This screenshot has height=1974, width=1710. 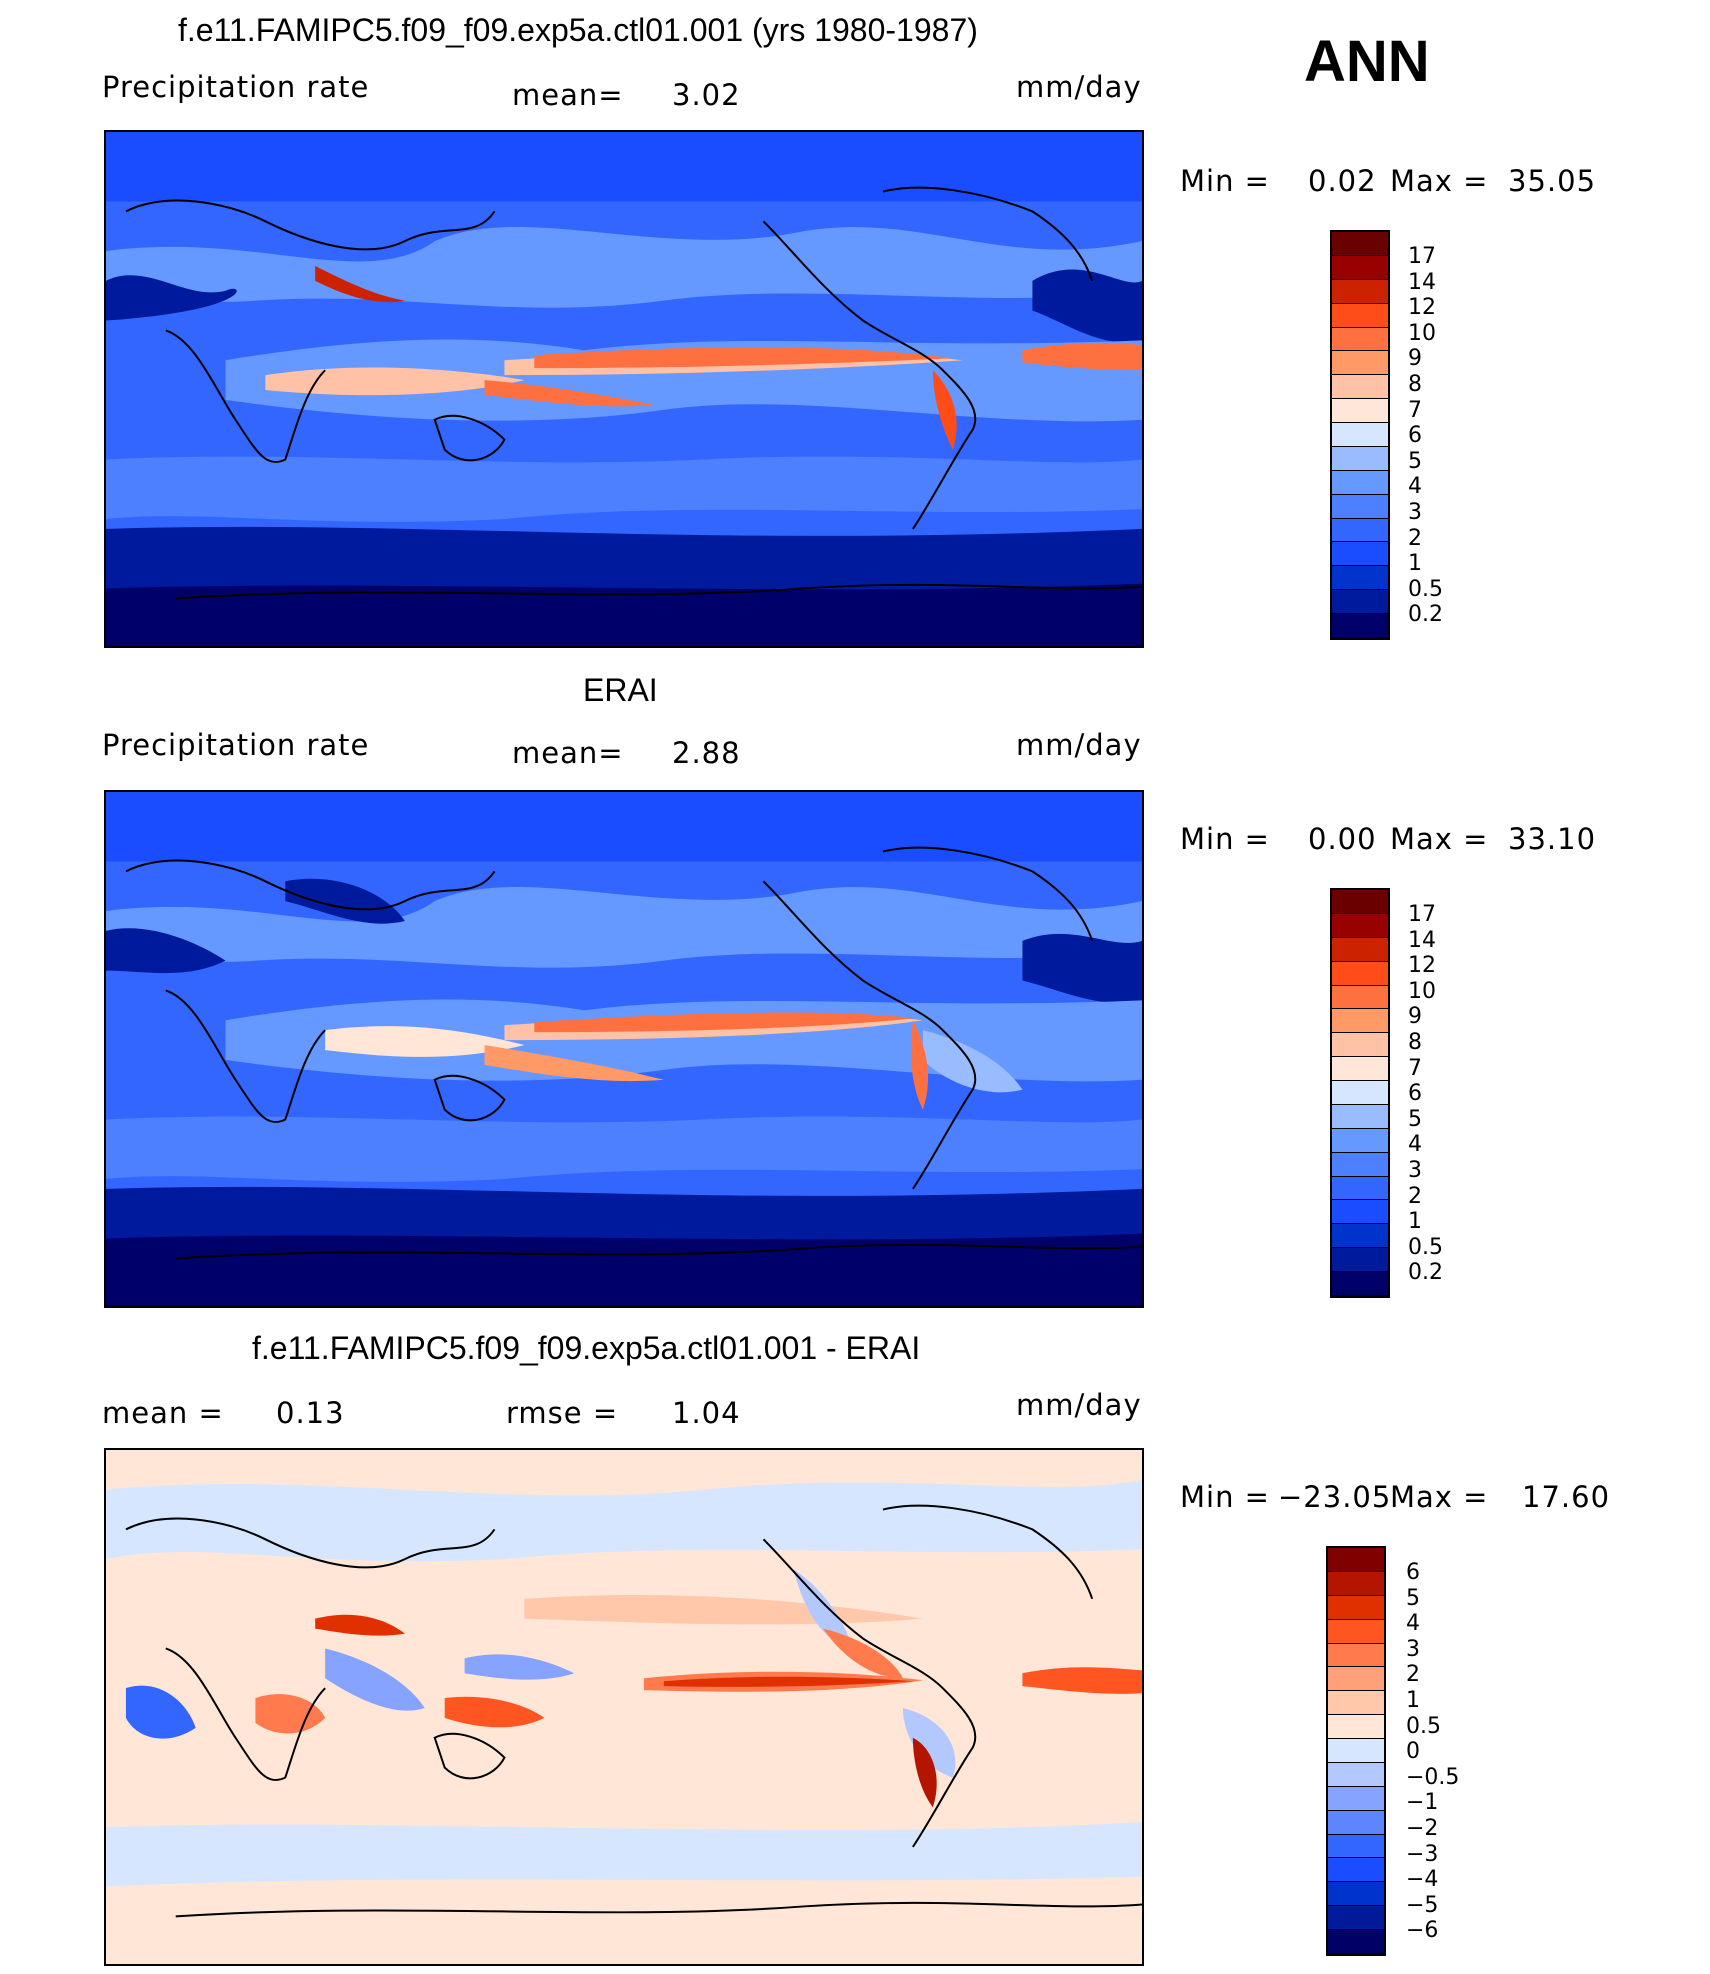 I want to click on panel1-min-label: Min =, so click(x=1225, y=181).